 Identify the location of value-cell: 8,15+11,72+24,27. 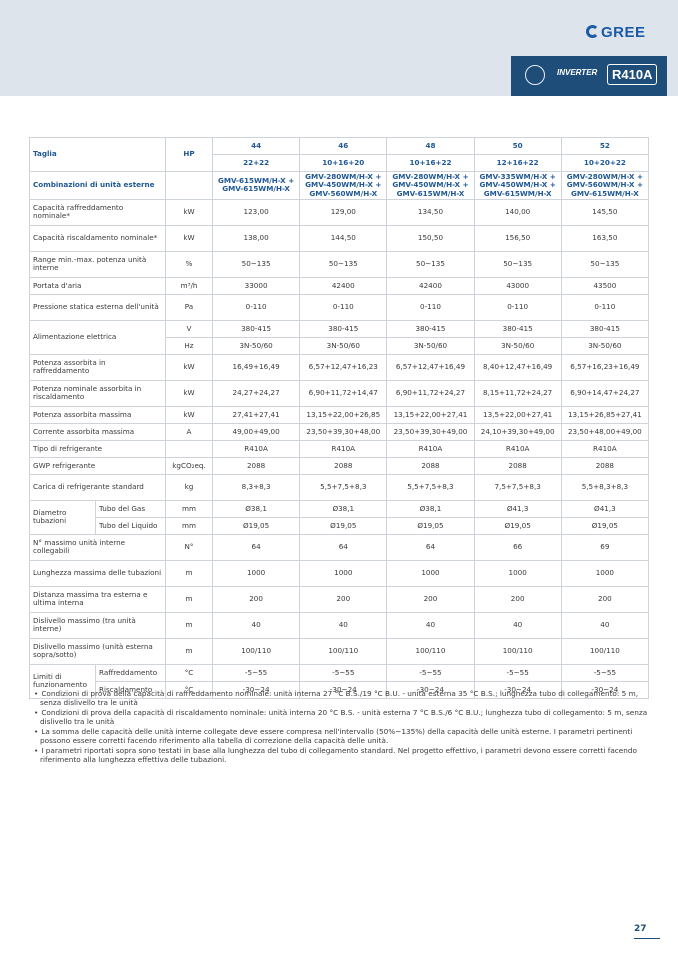
(517, 393).